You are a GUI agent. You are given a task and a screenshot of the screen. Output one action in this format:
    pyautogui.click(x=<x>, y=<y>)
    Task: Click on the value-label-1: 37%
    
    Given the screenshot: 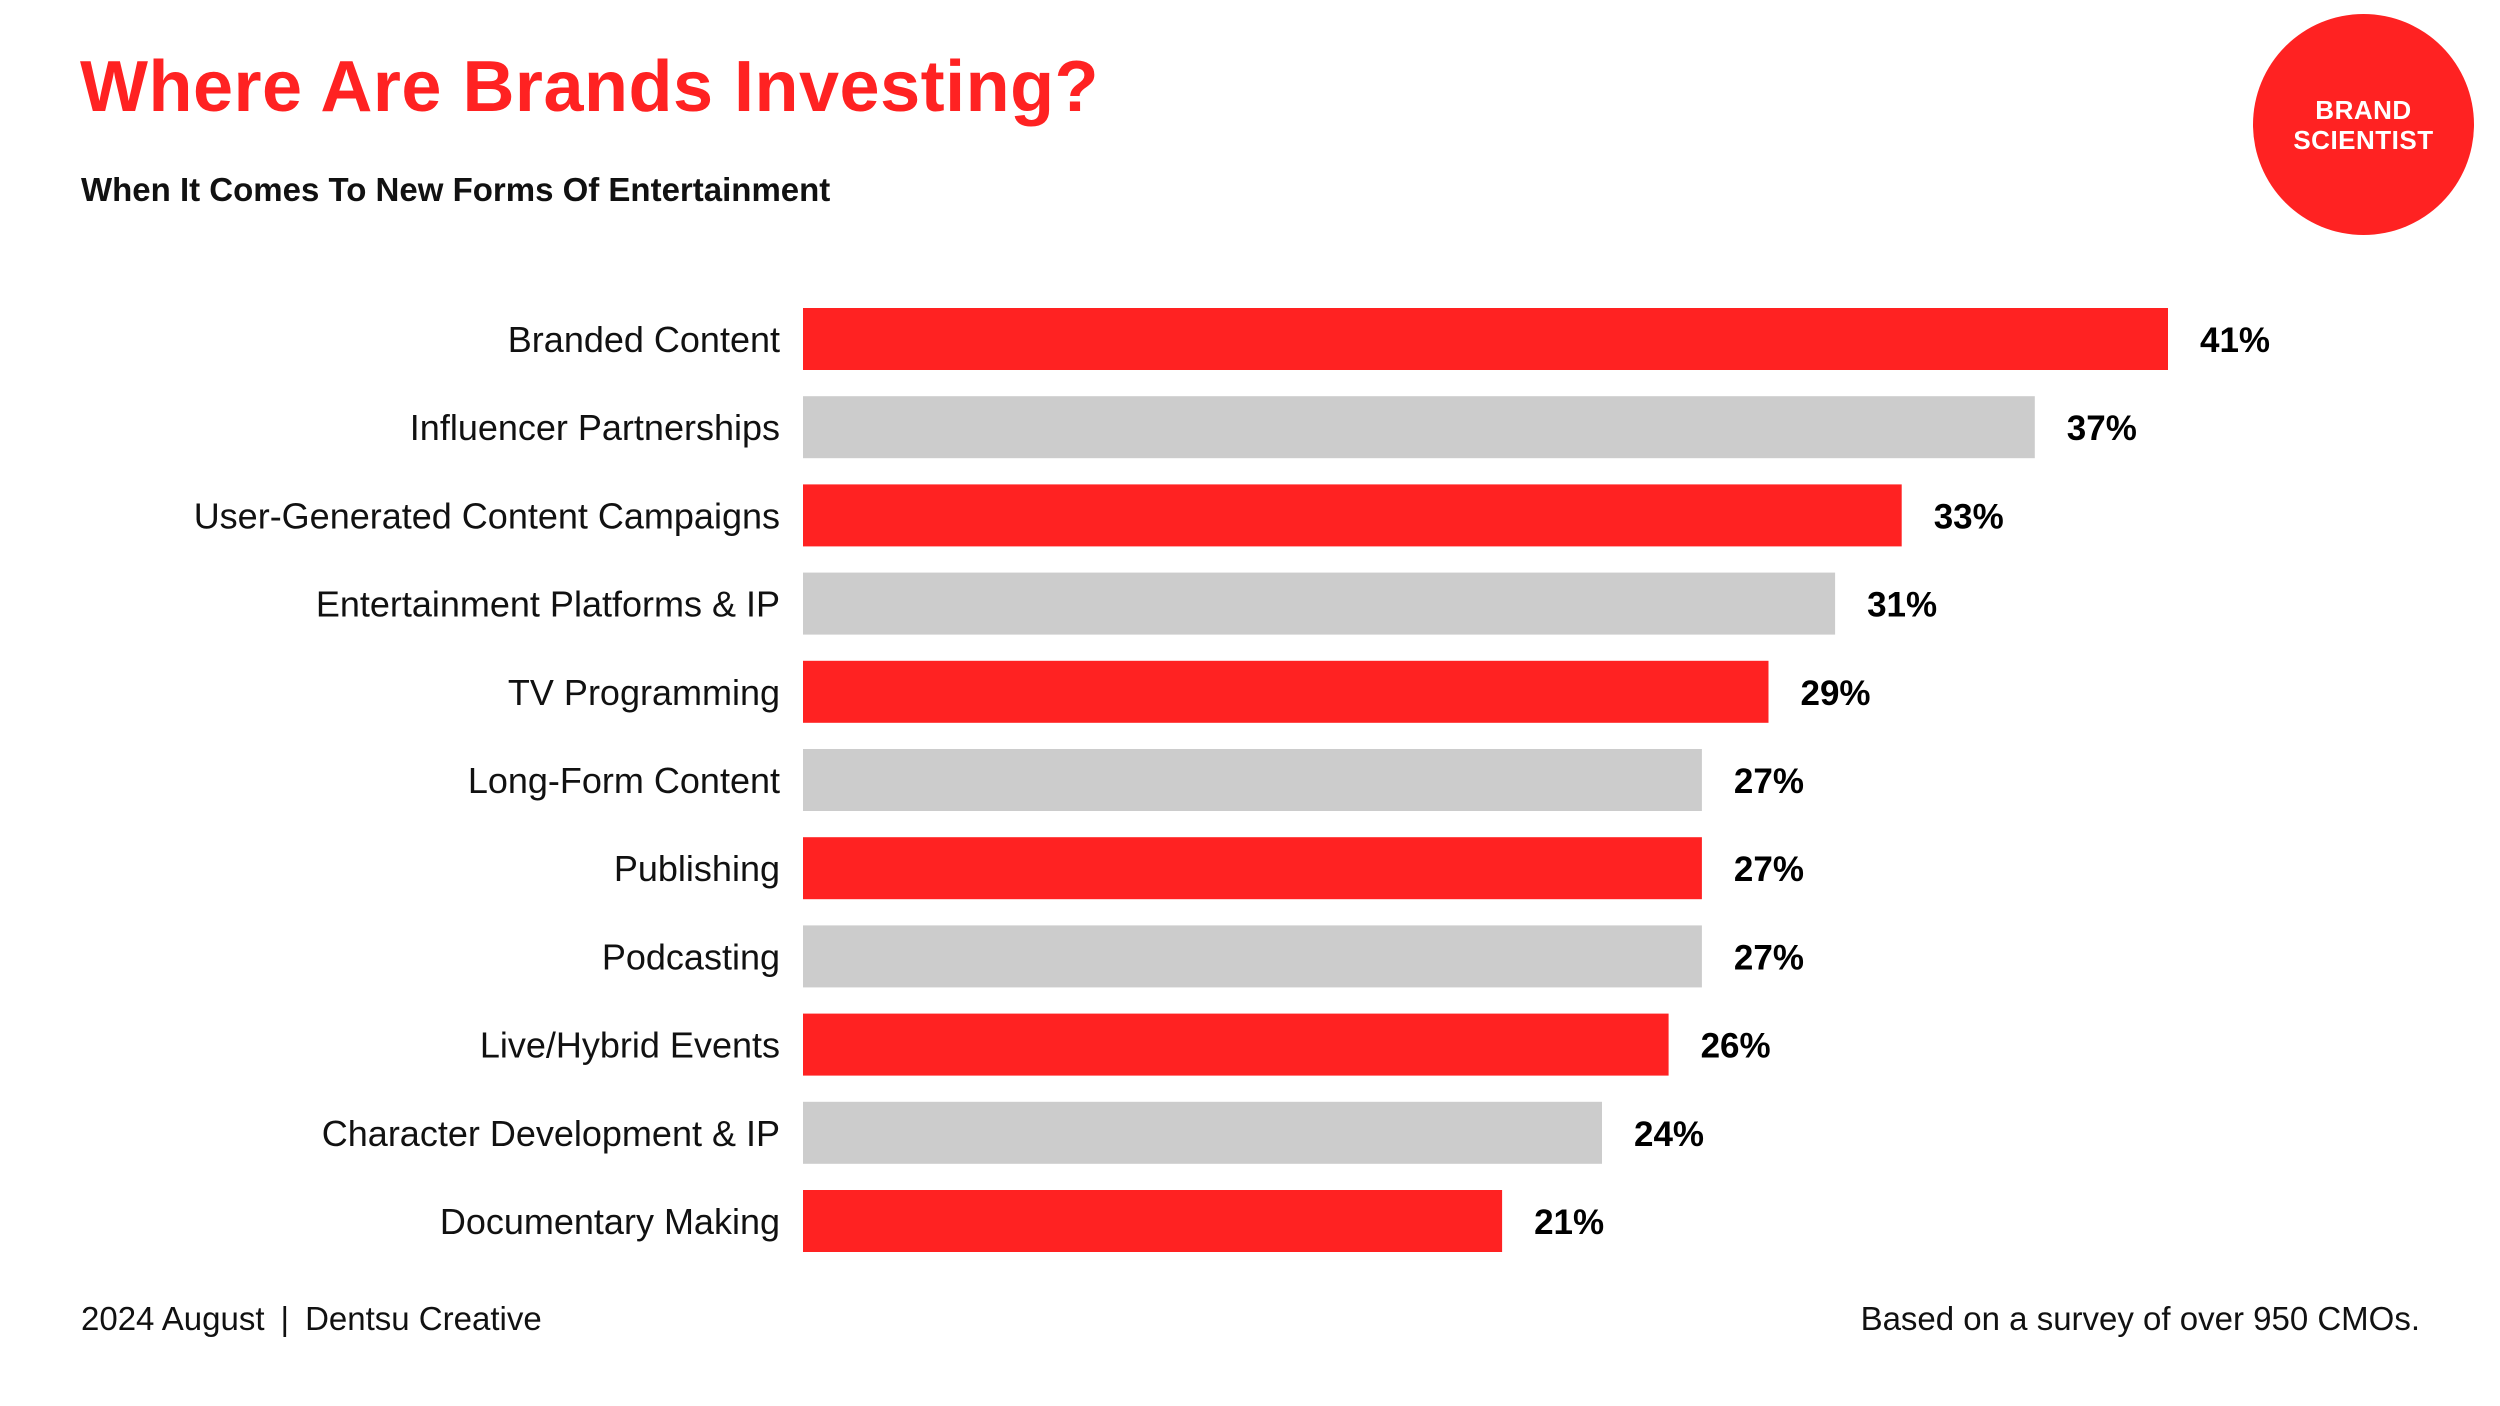 What is the action you would take?
    pyautogui.click(x=2102, y=428)
    